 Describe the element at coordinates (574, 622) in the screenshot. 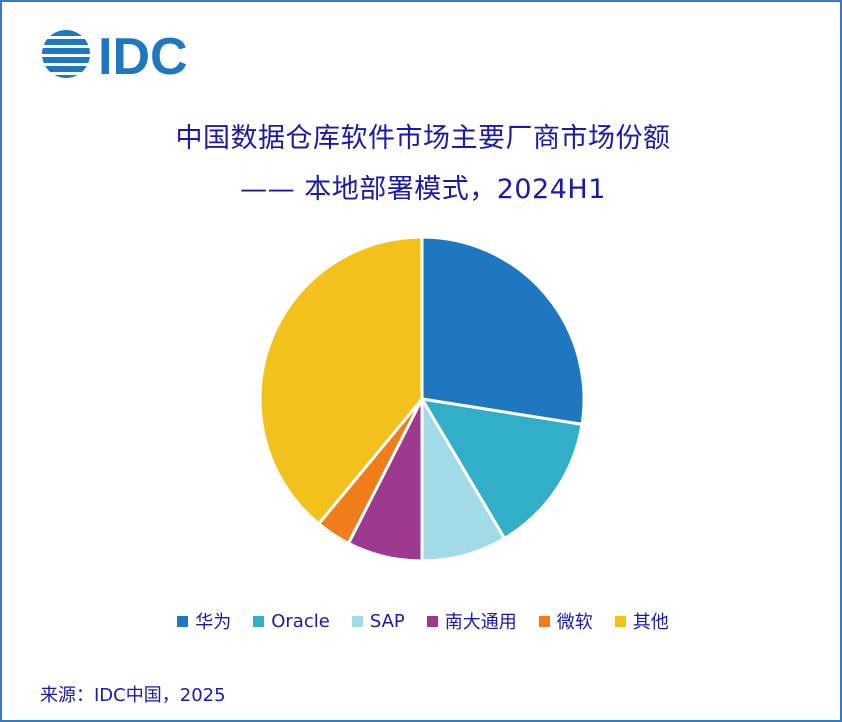

I see `legend-label: 微软` at that location.